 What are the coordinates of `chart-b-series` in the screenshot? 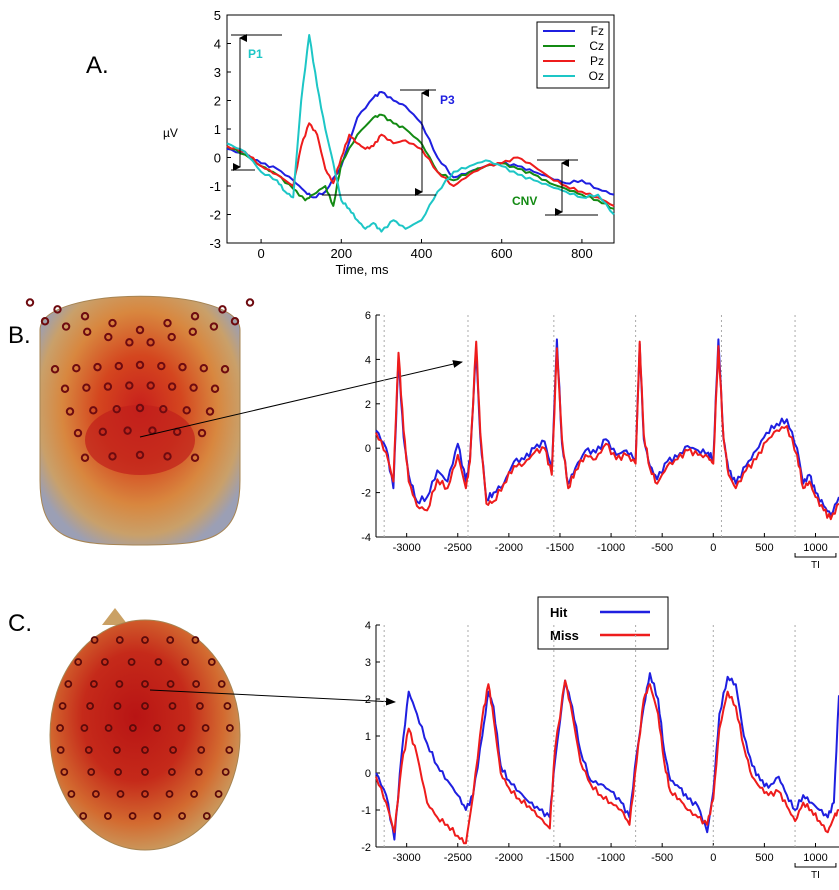 It's located at (607, 429).